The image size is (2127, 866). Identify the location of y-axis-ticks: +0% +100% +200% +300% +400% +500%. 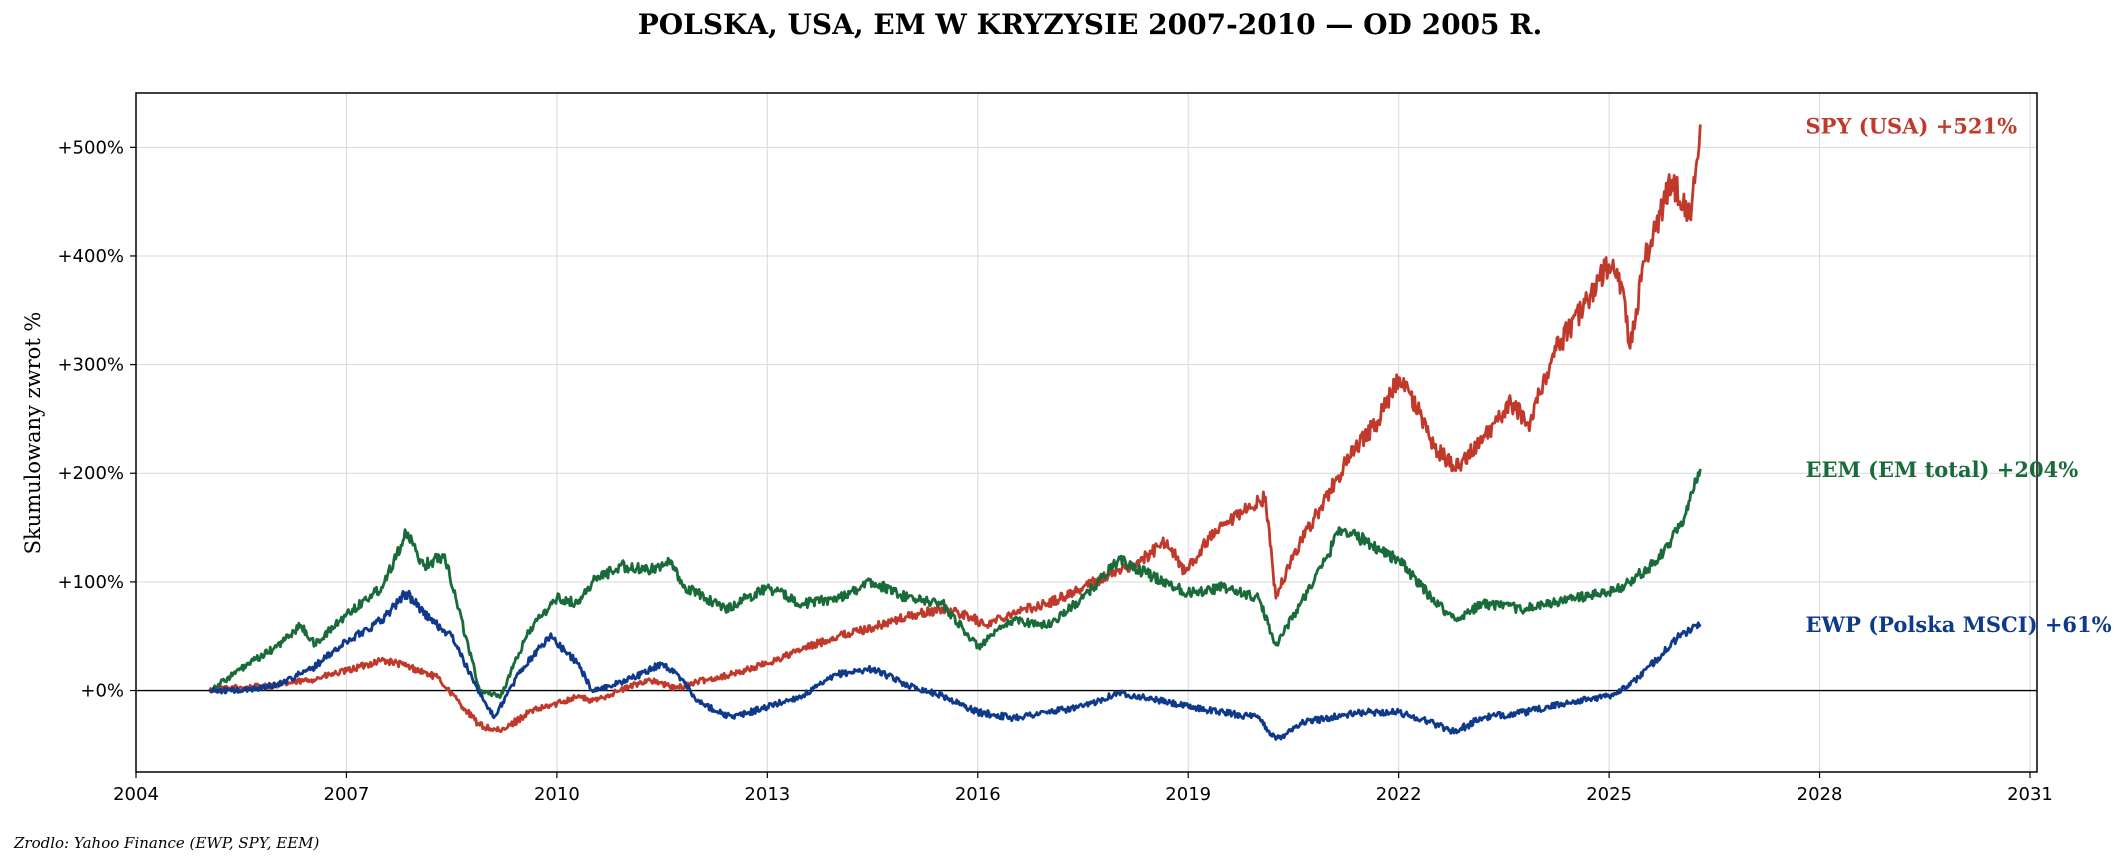
(96, 419).